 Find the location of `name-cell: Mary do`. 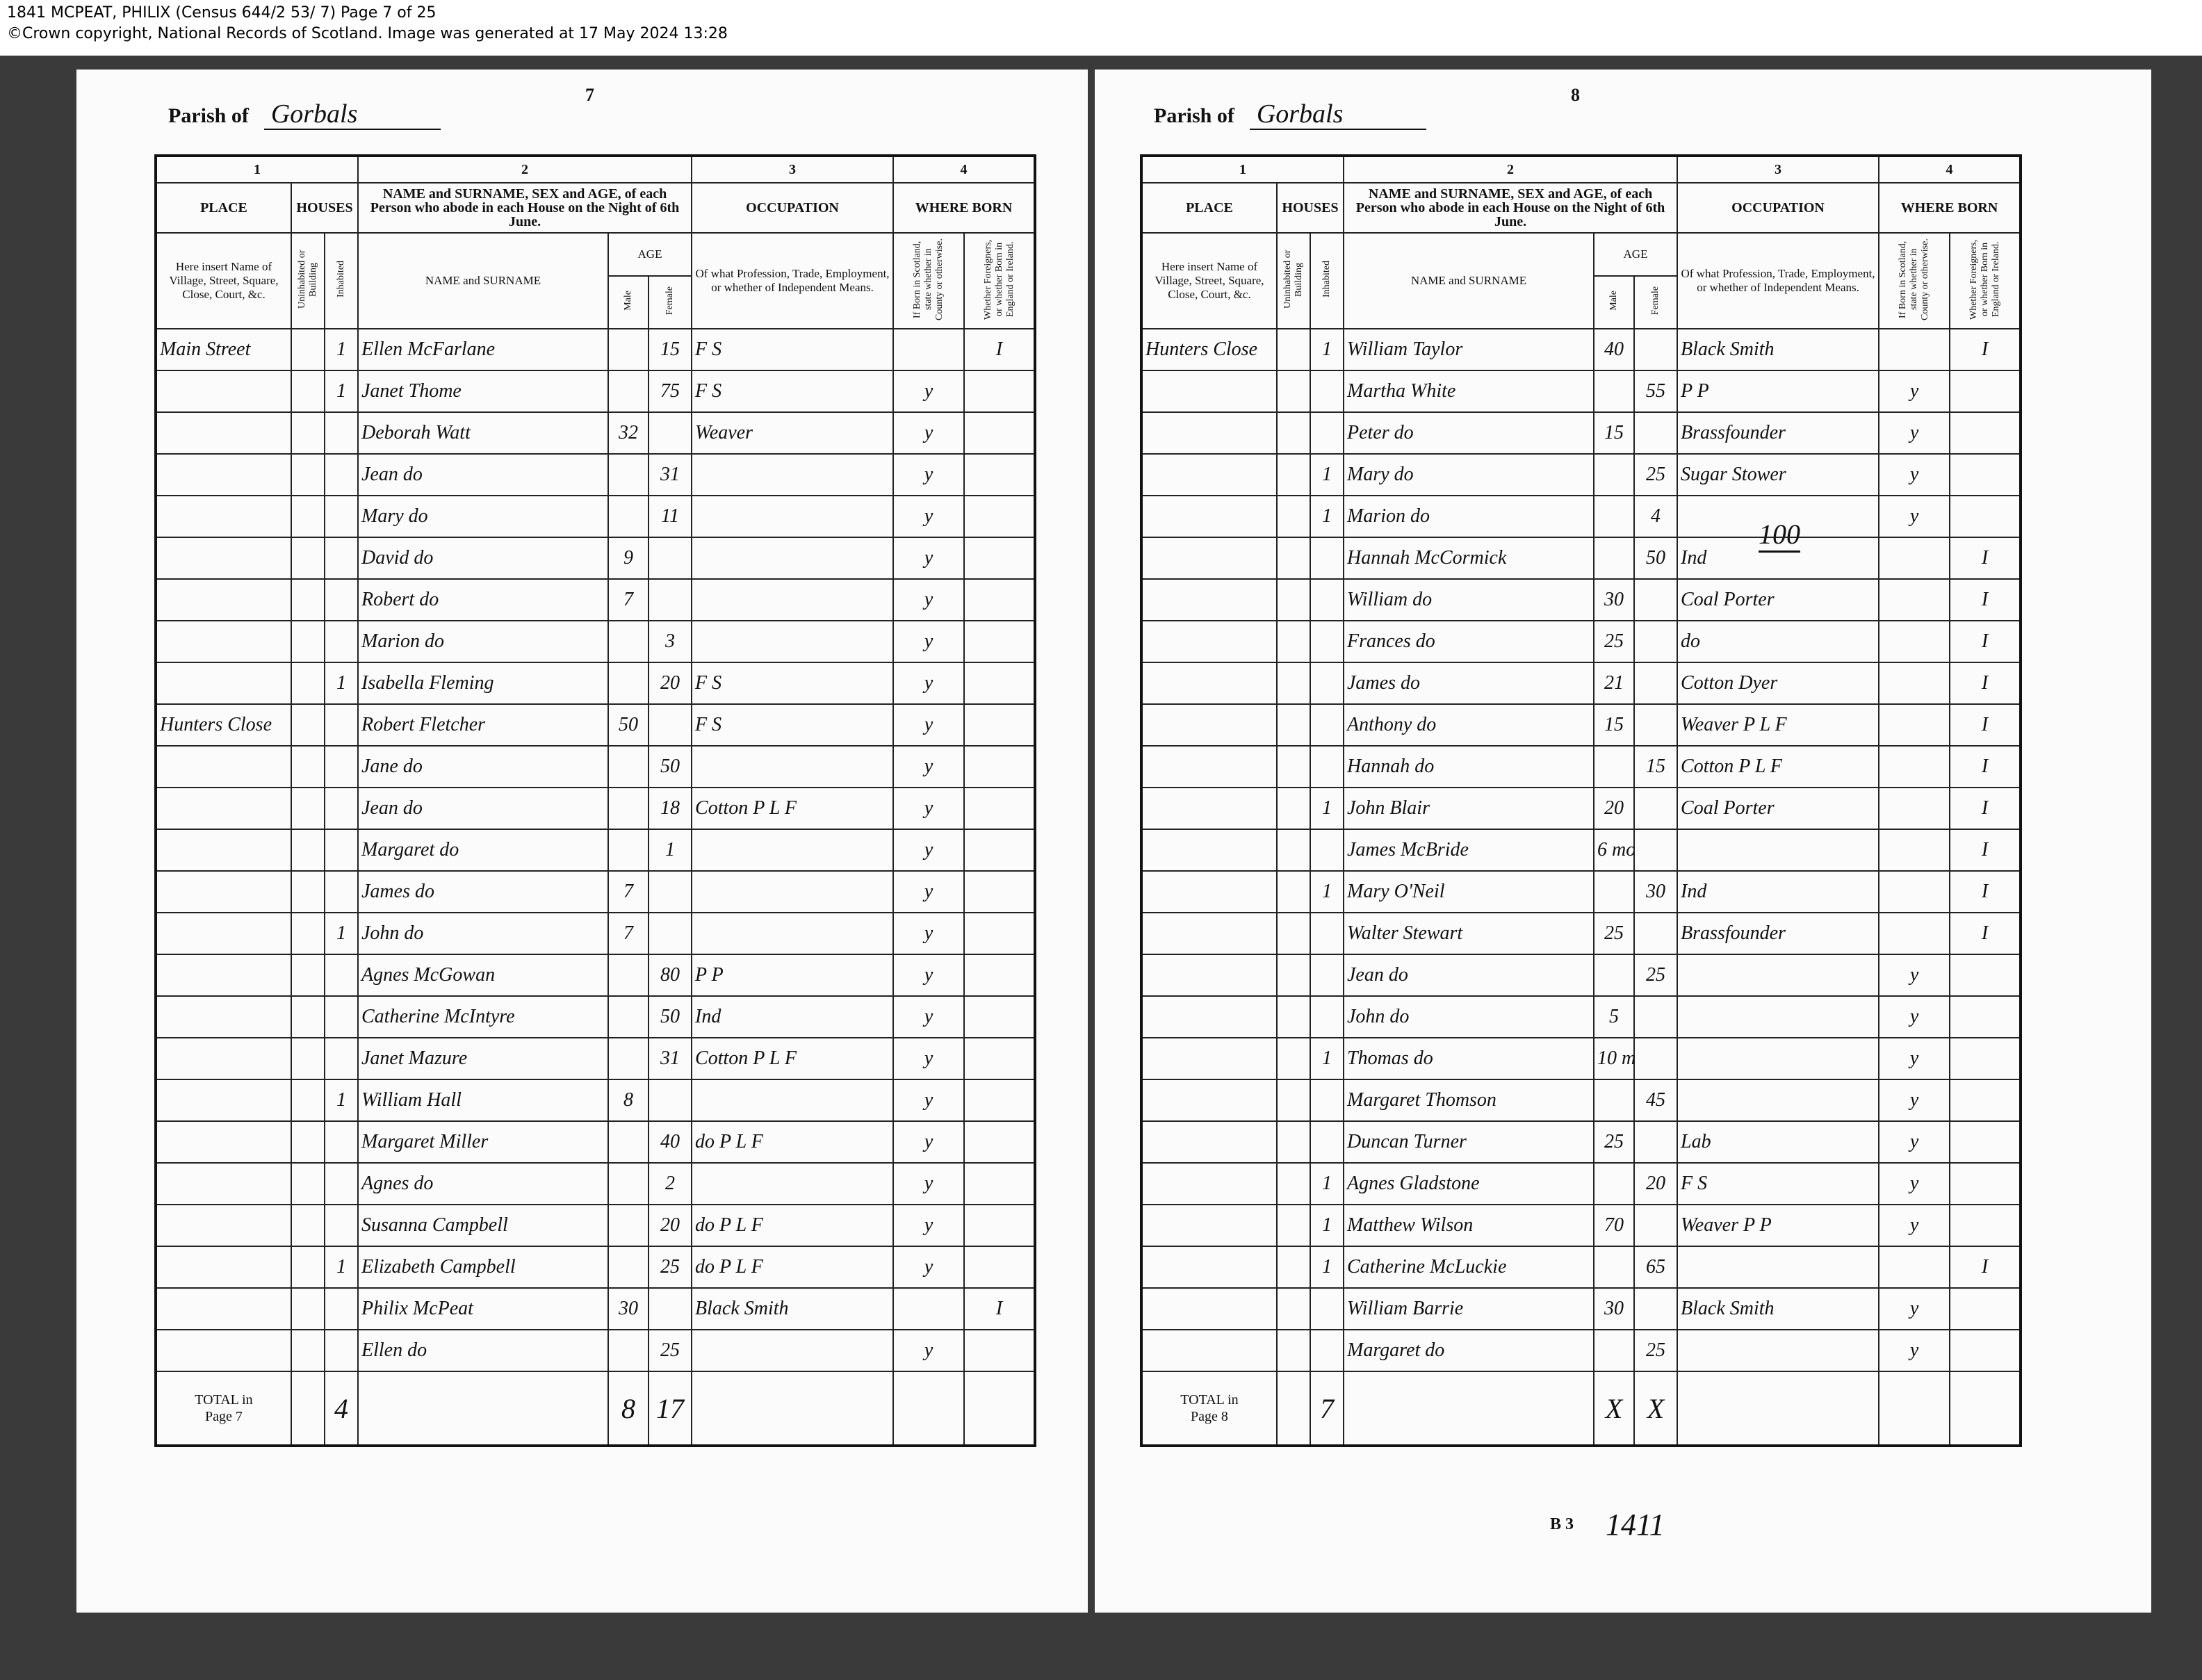

name-cell: Mary do is located at coordinates (483, 517).